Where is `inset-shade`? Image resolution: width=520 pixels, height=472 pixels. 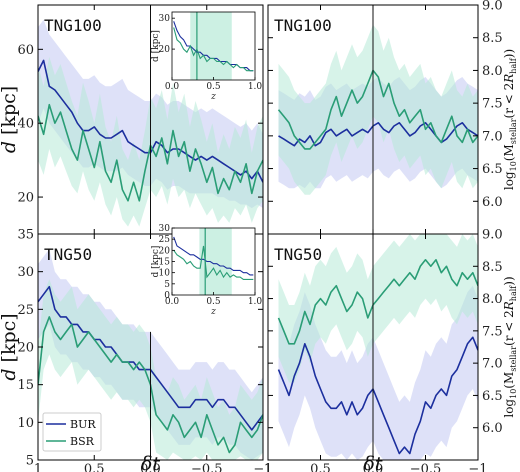 inset-shade is located at coordinates (215, 261).